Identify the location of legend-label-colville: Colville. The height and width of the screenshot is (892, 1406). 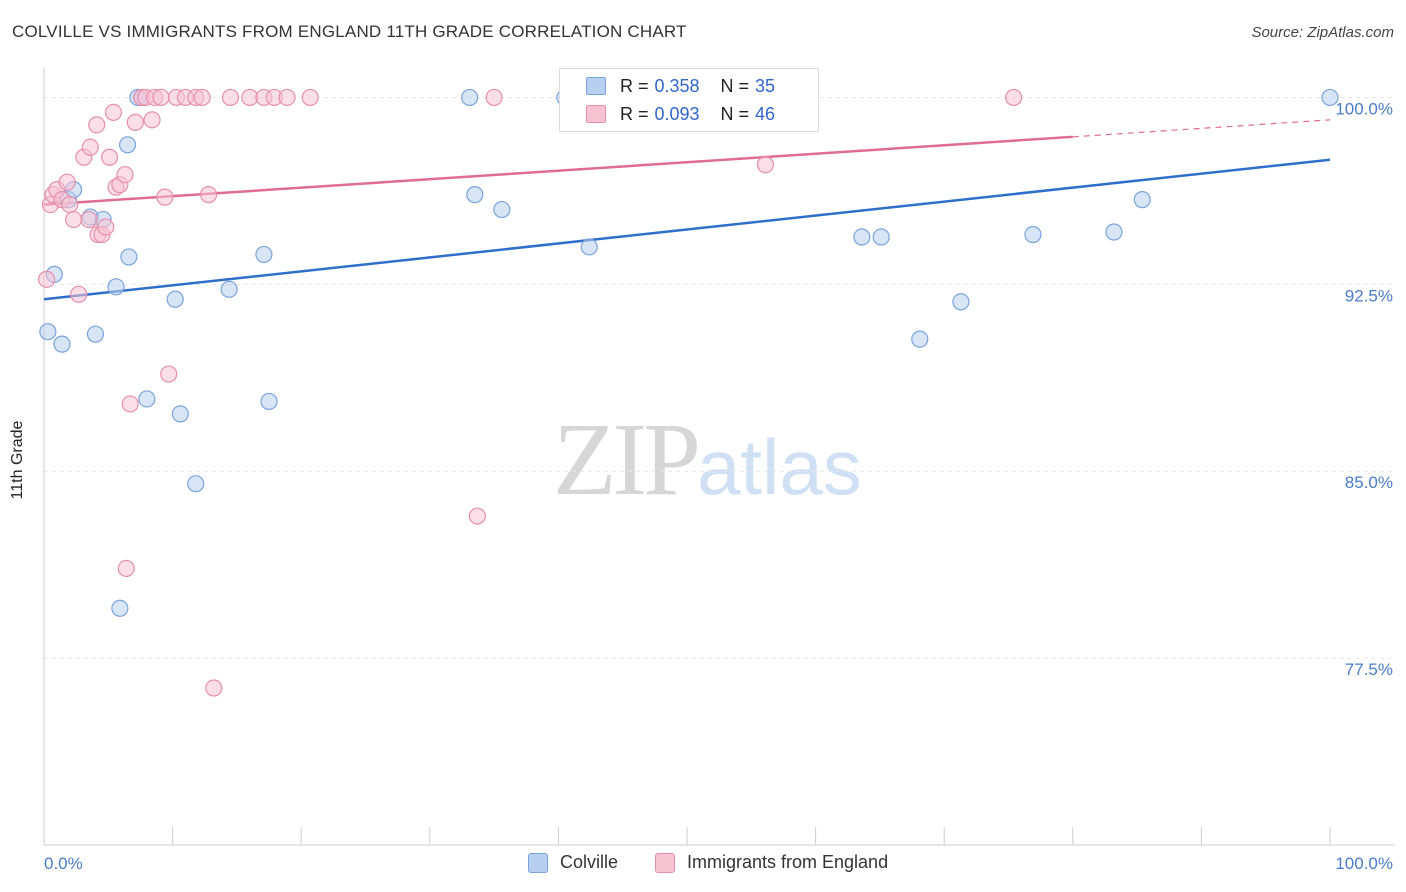
(589, 862).